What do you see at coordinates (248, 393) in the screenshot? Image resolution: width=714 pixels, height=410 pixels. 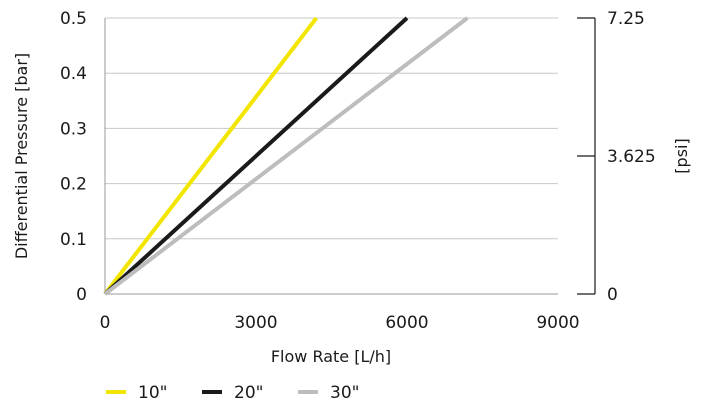 I see `legend-label: 20"` at bounding box center [248, 393].